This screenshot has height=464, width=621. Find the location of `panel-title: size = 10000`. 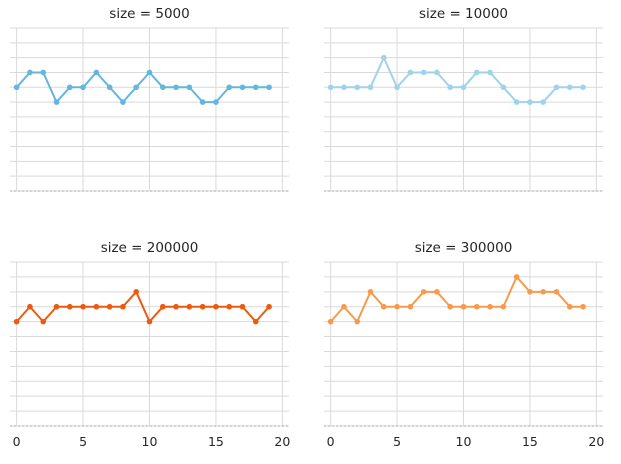

panel-title: size = 10000 is located at coordinates (463, 14).